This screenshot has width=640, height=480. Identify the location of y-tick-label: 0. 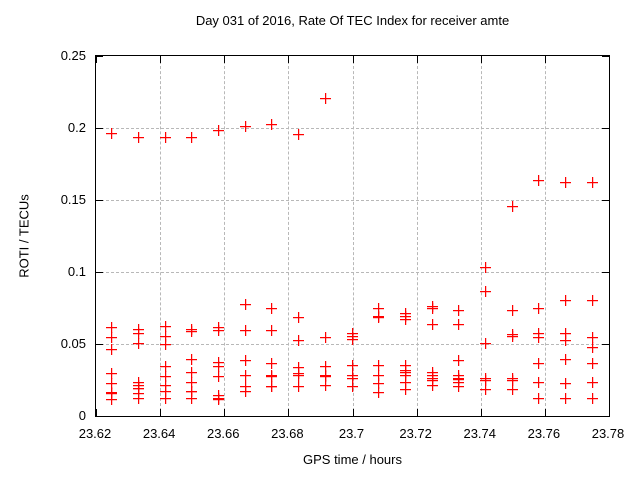
(82, 415).